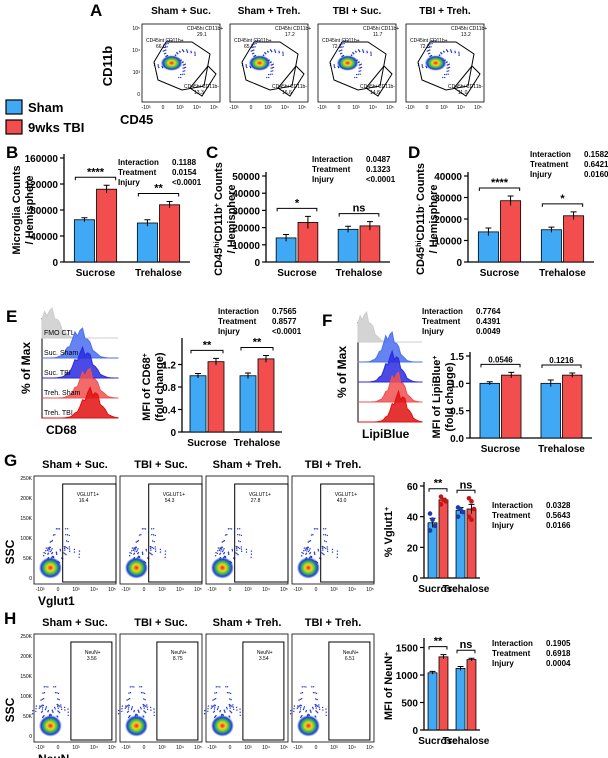 This screenshot has height=758, width=608. Describe the element at coordinates (246, 246) in the screenshot. I see `y-tick-label: 10000` at that location.